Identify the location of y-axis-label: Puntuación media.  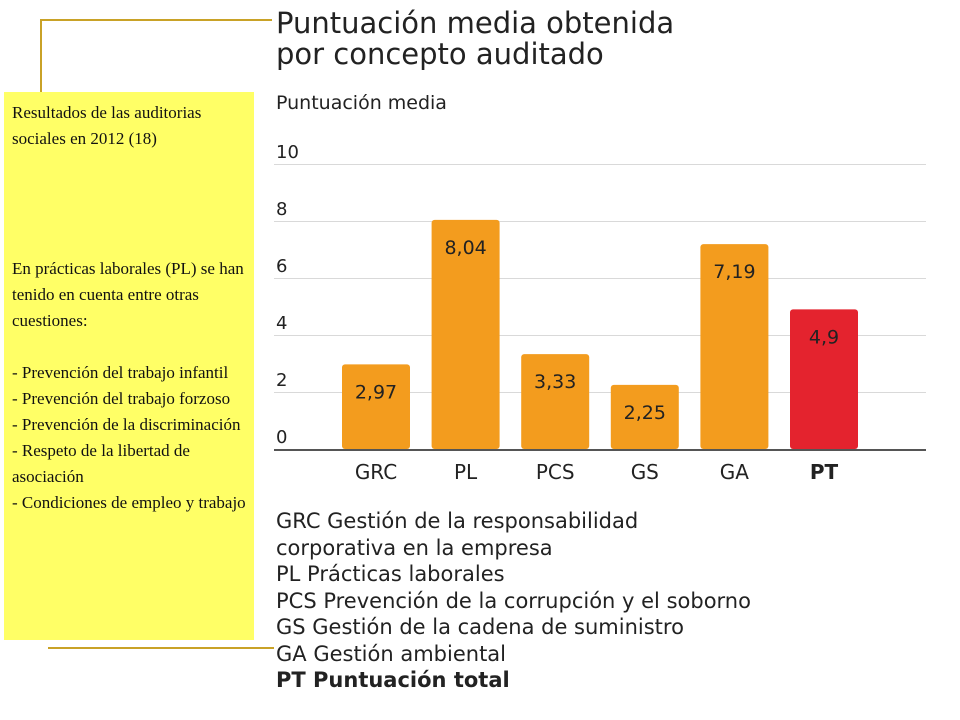
(361, 103).